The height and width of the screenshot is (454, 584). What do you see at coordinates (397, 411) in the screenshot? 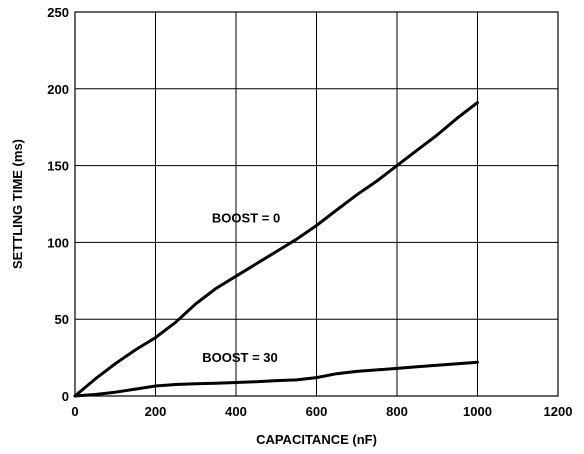
I see `x-tick-label: 800` at bounding box center [397, 411].